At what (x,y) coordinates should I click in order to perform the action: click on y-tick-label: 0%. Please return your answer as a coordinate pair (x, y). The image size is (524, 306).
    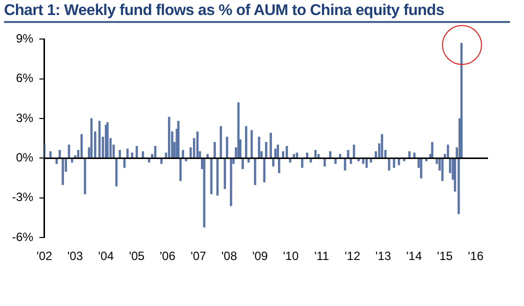
    Looking at the image, I should click on (25, 157).